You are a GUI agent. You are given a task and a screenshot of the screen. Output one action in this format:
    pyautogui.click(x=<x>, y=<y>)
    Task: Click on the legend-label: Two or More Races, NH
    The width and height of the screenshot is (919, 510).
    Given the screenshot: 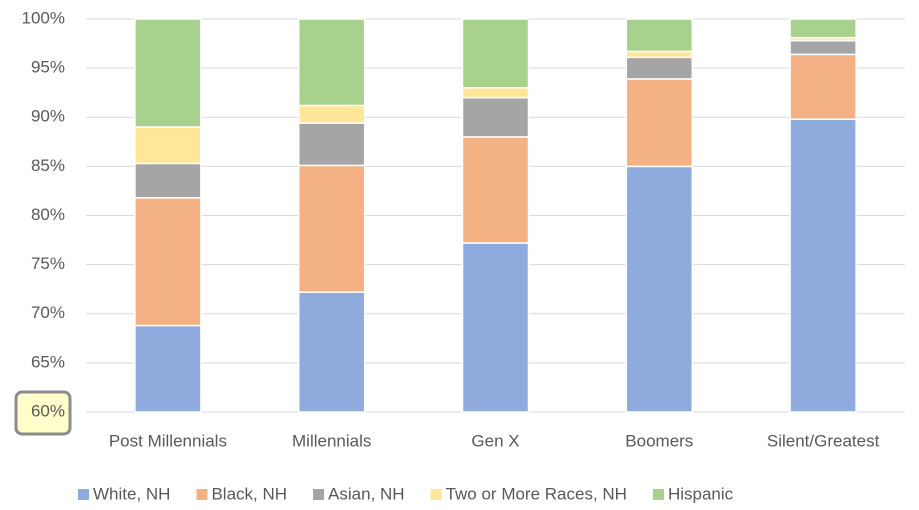 What is the action you would take?
    pyautogui.click(x=536, y=493)
    